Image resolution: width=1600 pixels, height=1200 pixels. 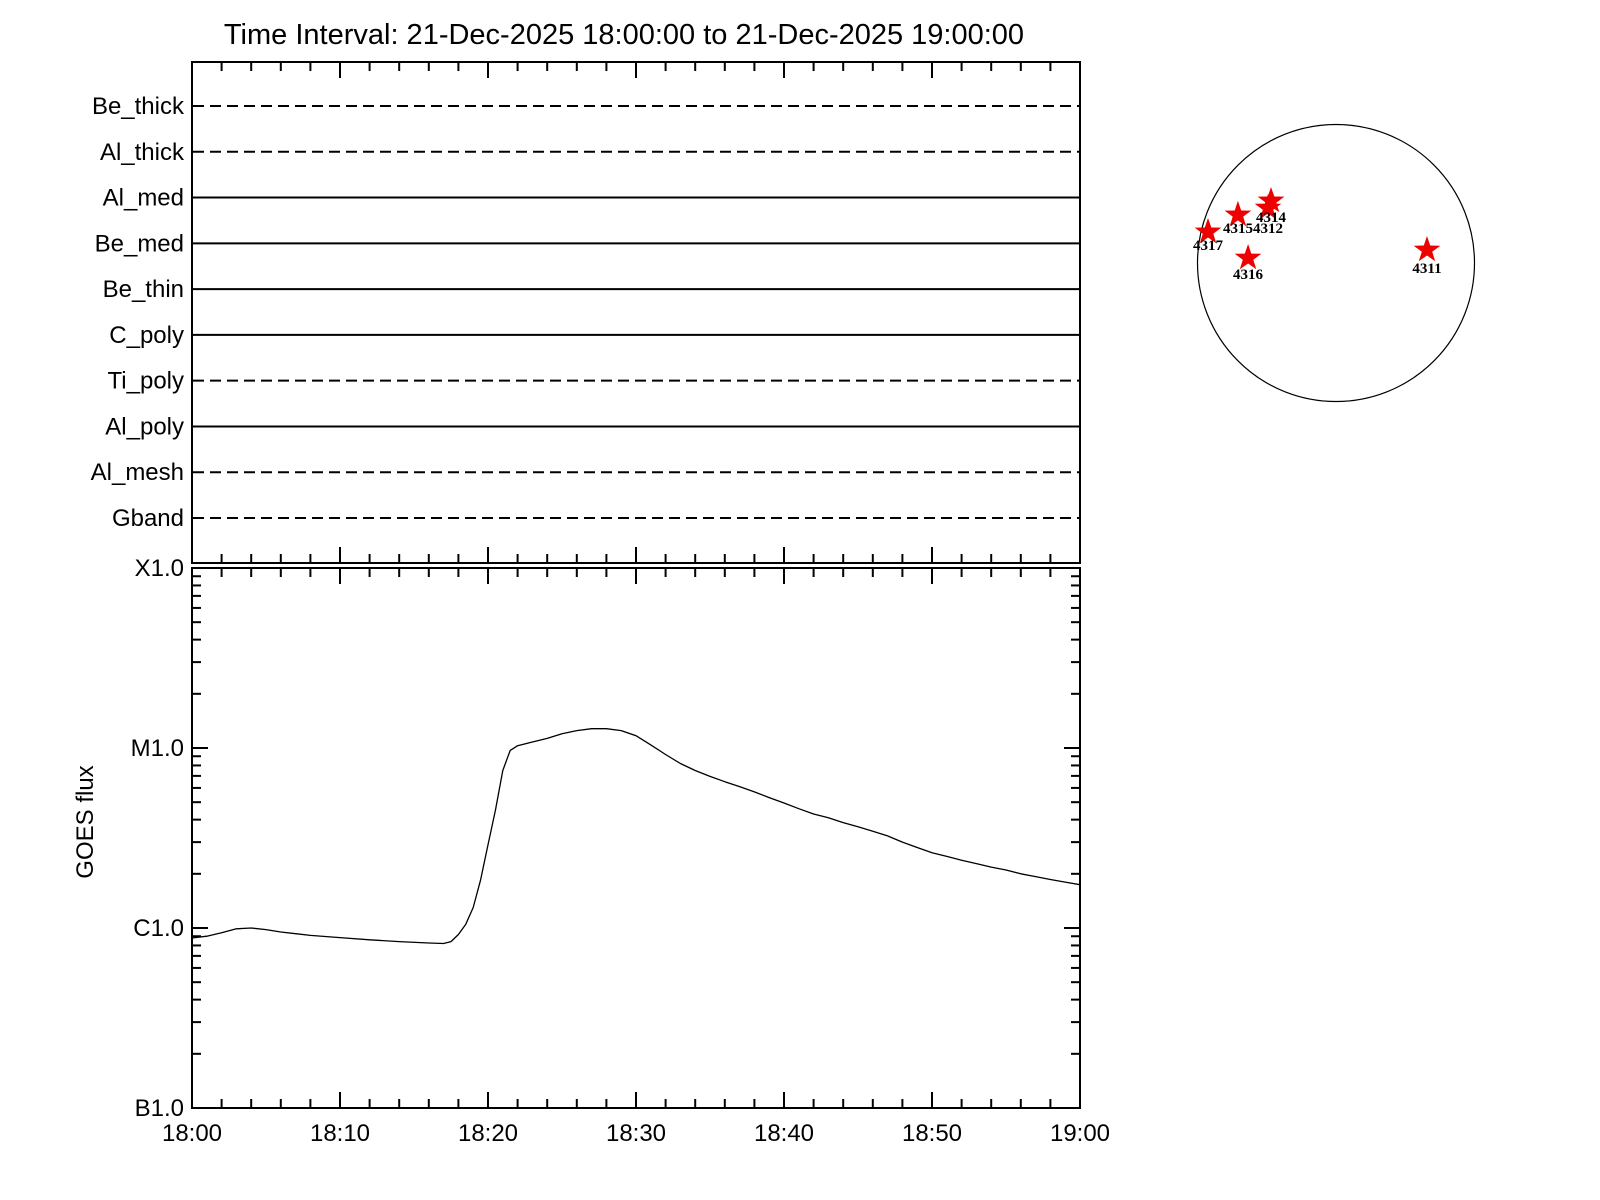 I want to click on active-region-label: 4317, so click(x=1208, y=246).